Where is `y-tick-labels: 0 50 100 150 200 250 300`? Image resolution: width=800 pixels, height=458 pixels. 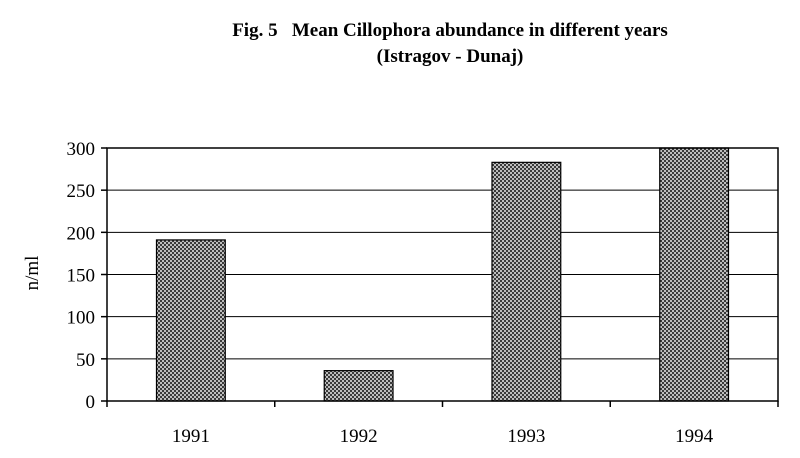 y-tick-labels: 0 50 100 150 200 250 300 is located at coordinates (81, 276).